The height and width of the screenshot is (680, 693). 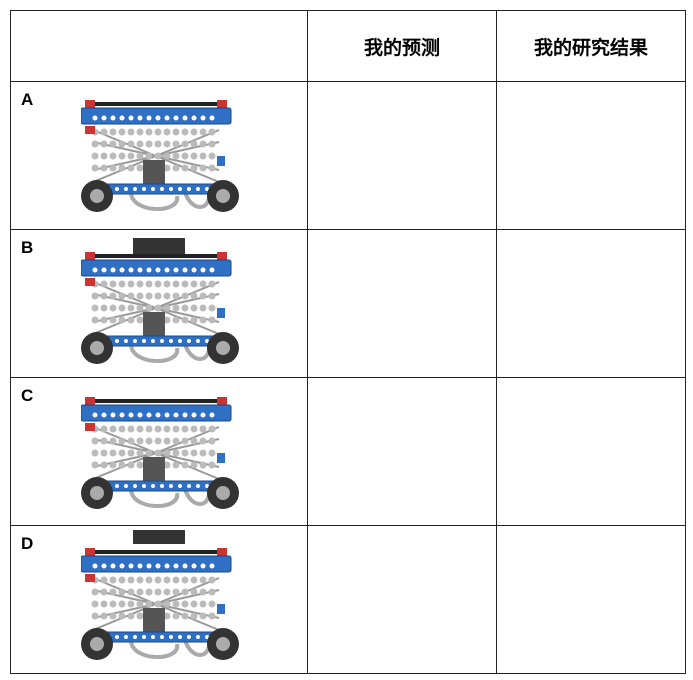 I want to click on image-cell: C, so click(x=159, y=451).